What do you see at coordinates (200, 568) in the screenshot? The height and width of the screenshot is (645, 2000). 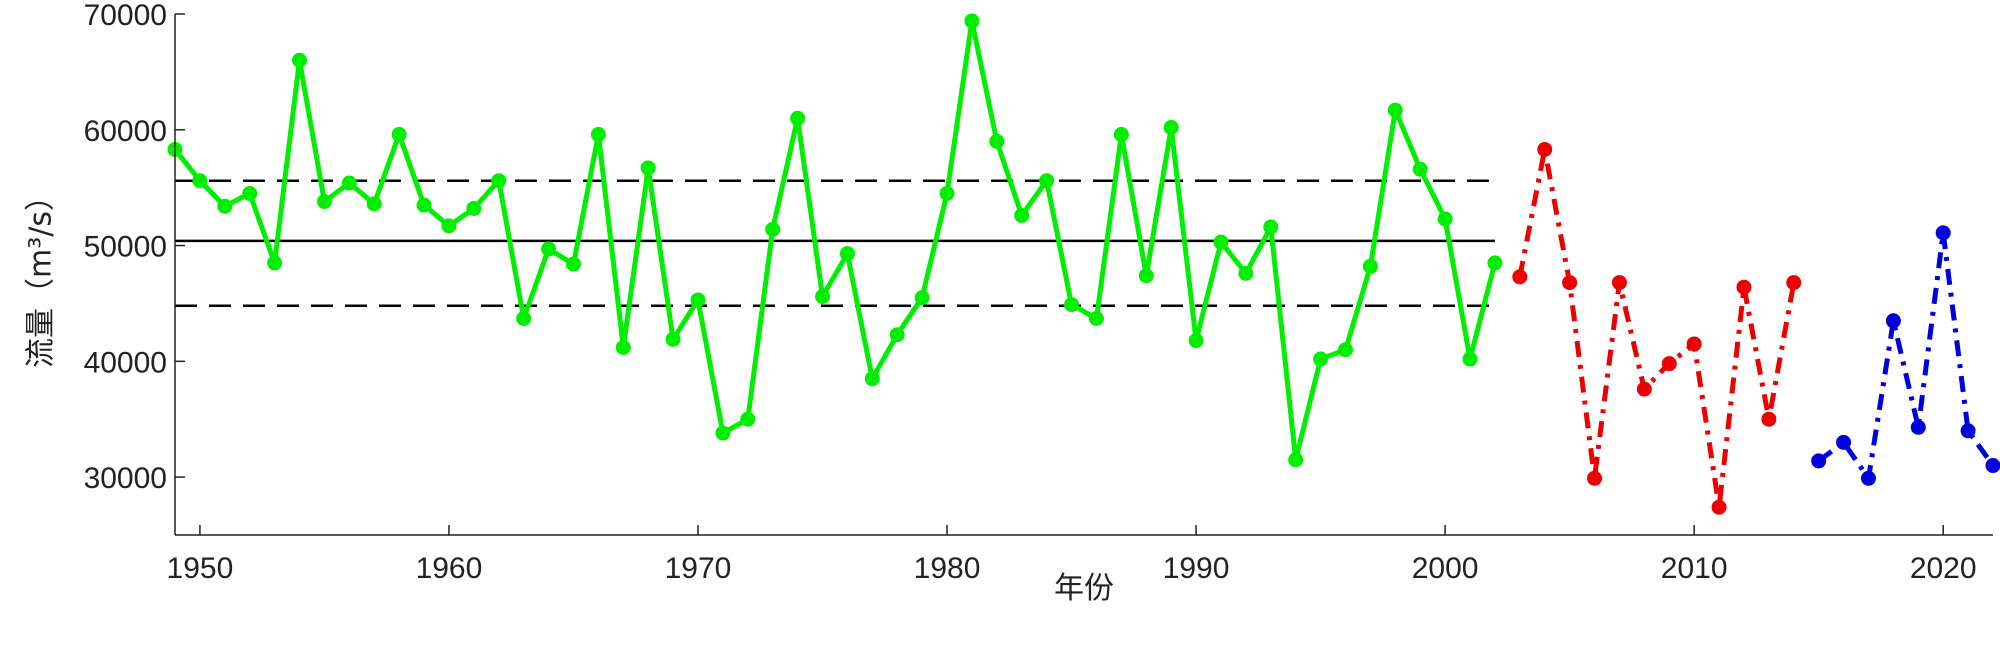 I see `x-tick-label: 1950` at bounding box center [200, 568].